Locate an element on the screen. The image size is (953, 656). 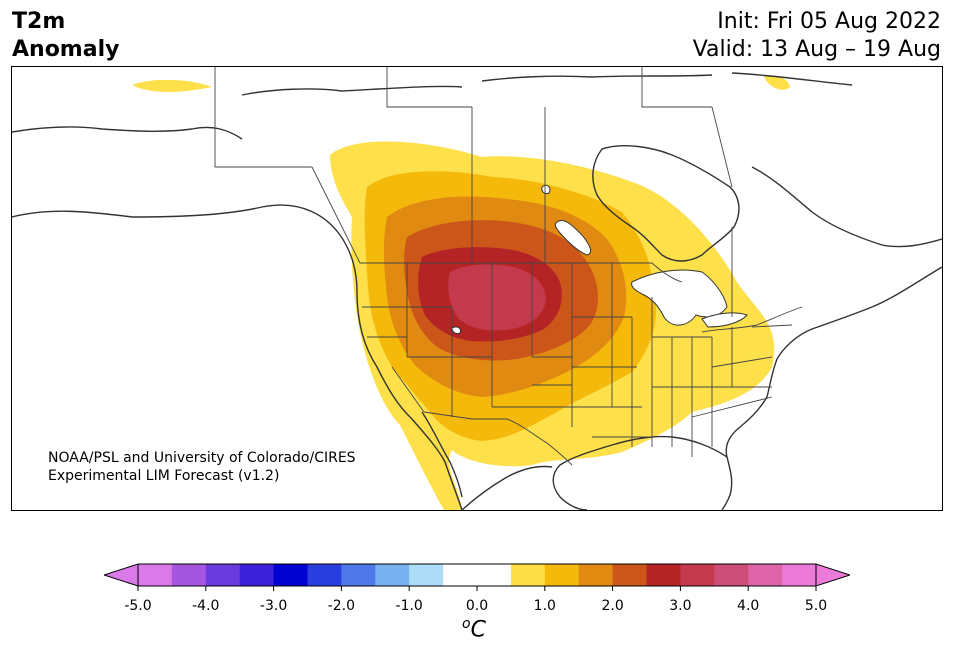
unit-letter: C is located at coordinates (478, 630).